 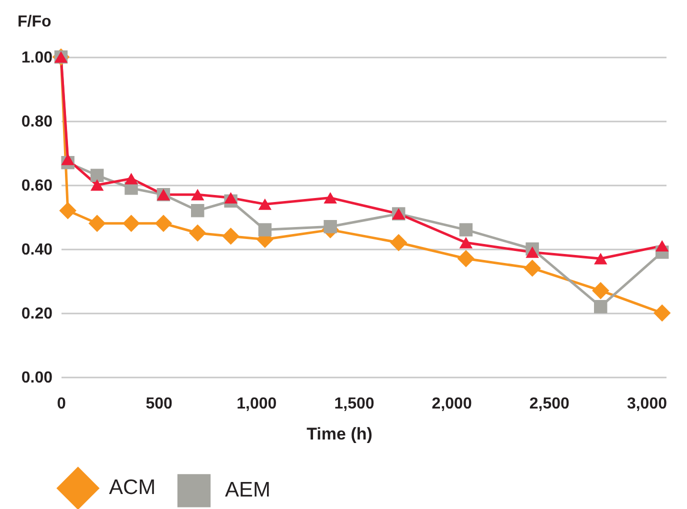 I want to click on x-tick-label: 0, so click(x=61, y=404).